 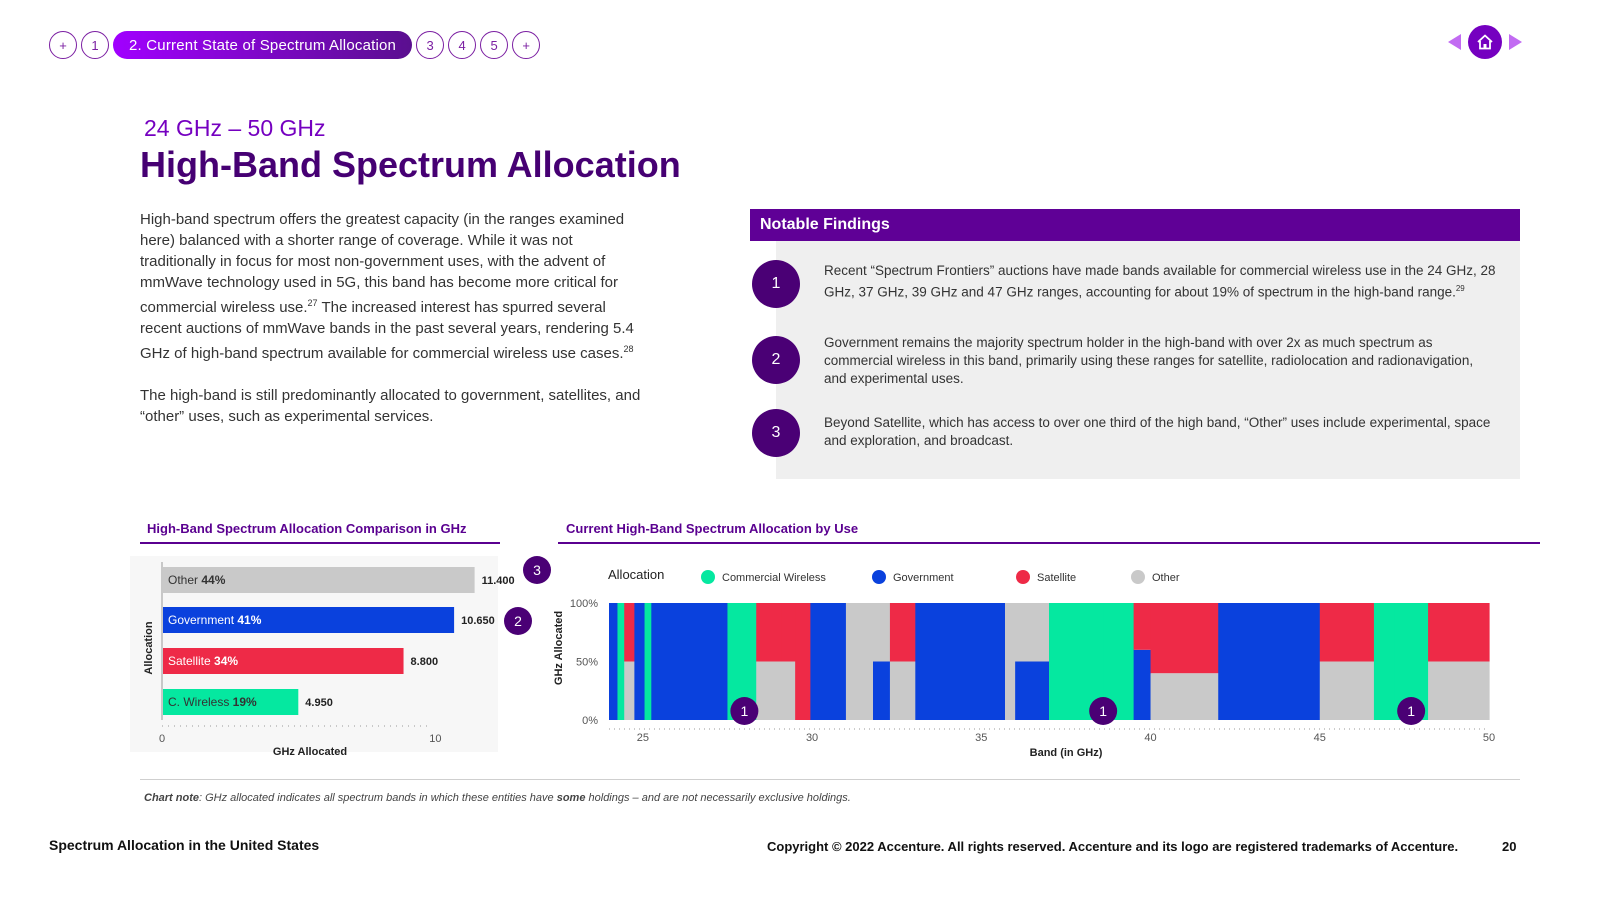 I want to click on nav-section-5-button: 5, so click(x=494, y=45).